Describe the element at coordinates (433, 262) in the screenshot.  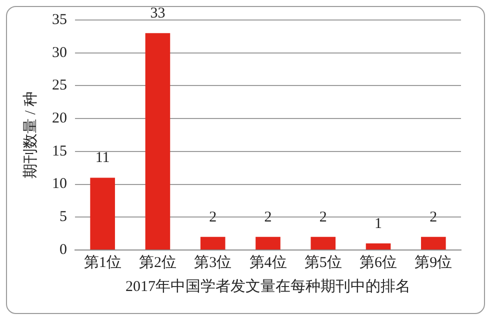
I see `x-tick-label: 第9位` at that location.